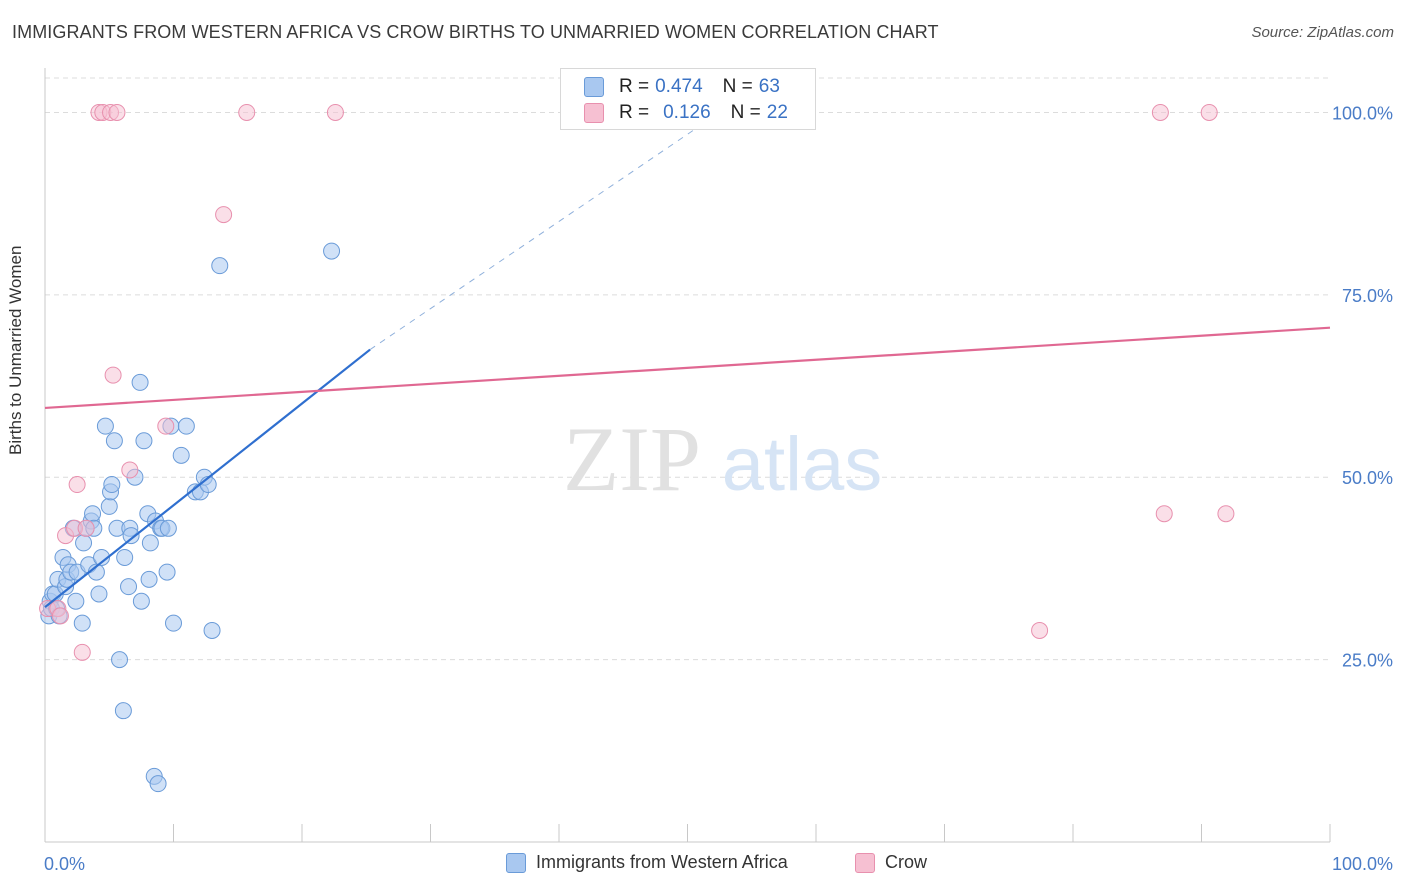 The height and width of the screenshot is (892, 1406). I want to click on source-label: Source: ZipAtlas.com, so click(1322, 32).